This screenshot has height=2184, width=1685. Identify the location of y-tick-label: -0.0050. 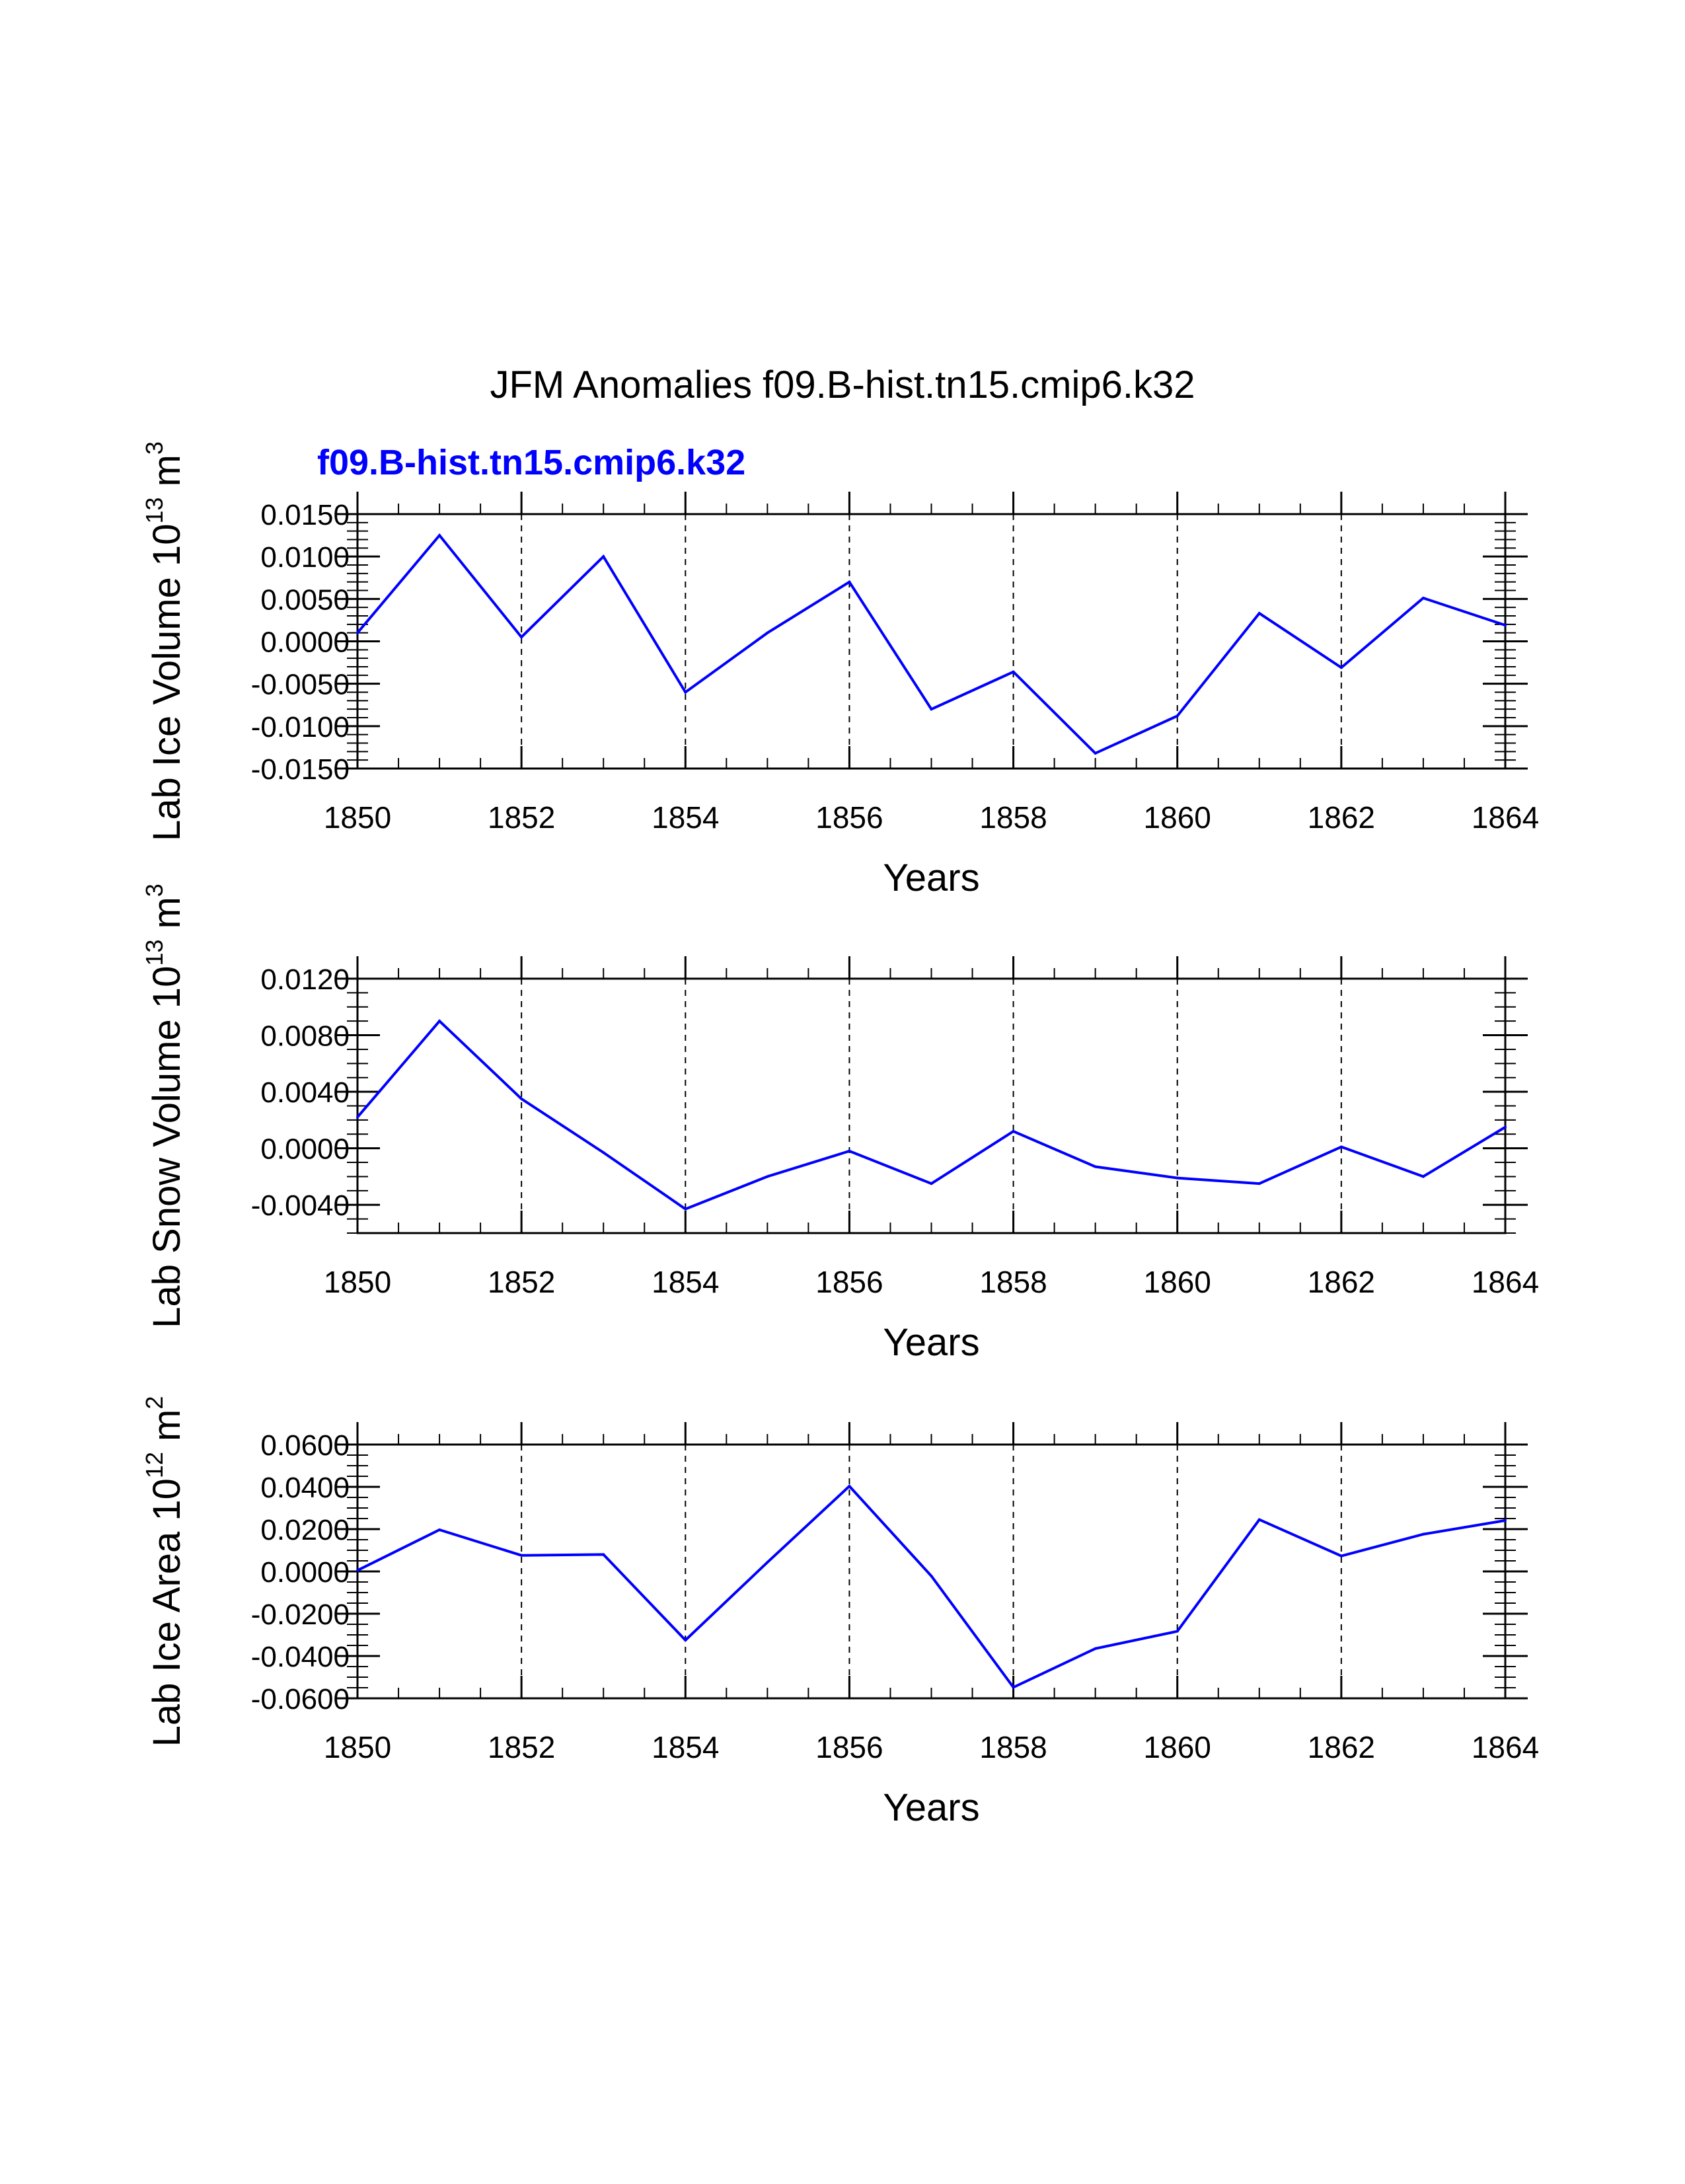
(300, 685).